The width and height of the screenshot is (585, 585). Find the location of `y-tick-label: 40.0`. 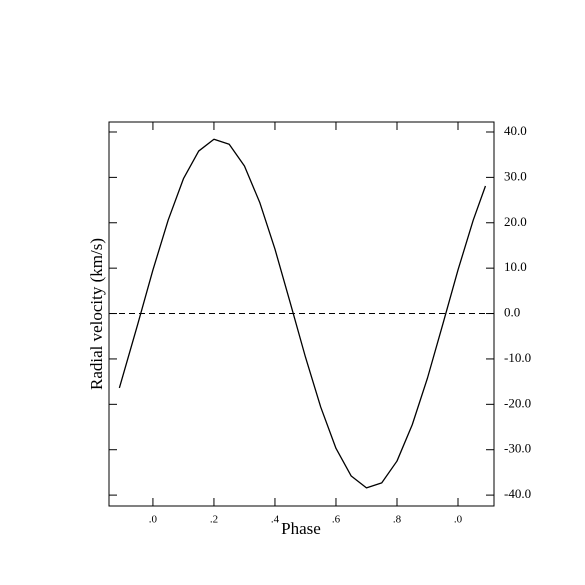

y-tick-label: 40.0 is located at coordinates (515, 130).